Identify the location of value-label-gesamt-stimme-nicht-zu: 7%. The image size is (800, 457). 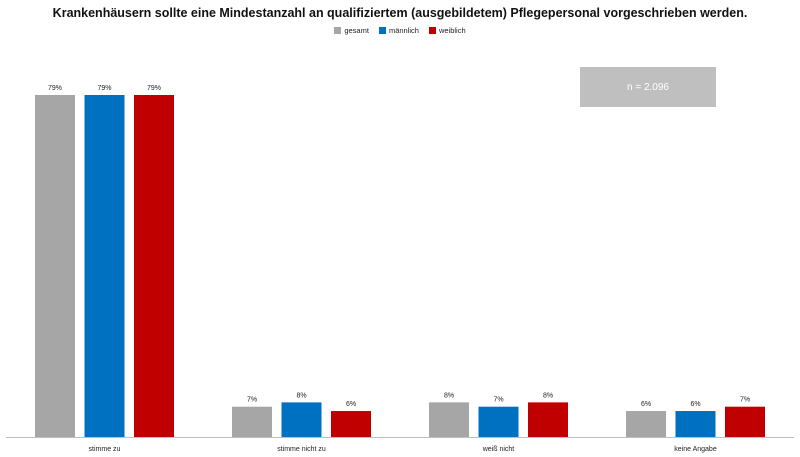
(252, 400).